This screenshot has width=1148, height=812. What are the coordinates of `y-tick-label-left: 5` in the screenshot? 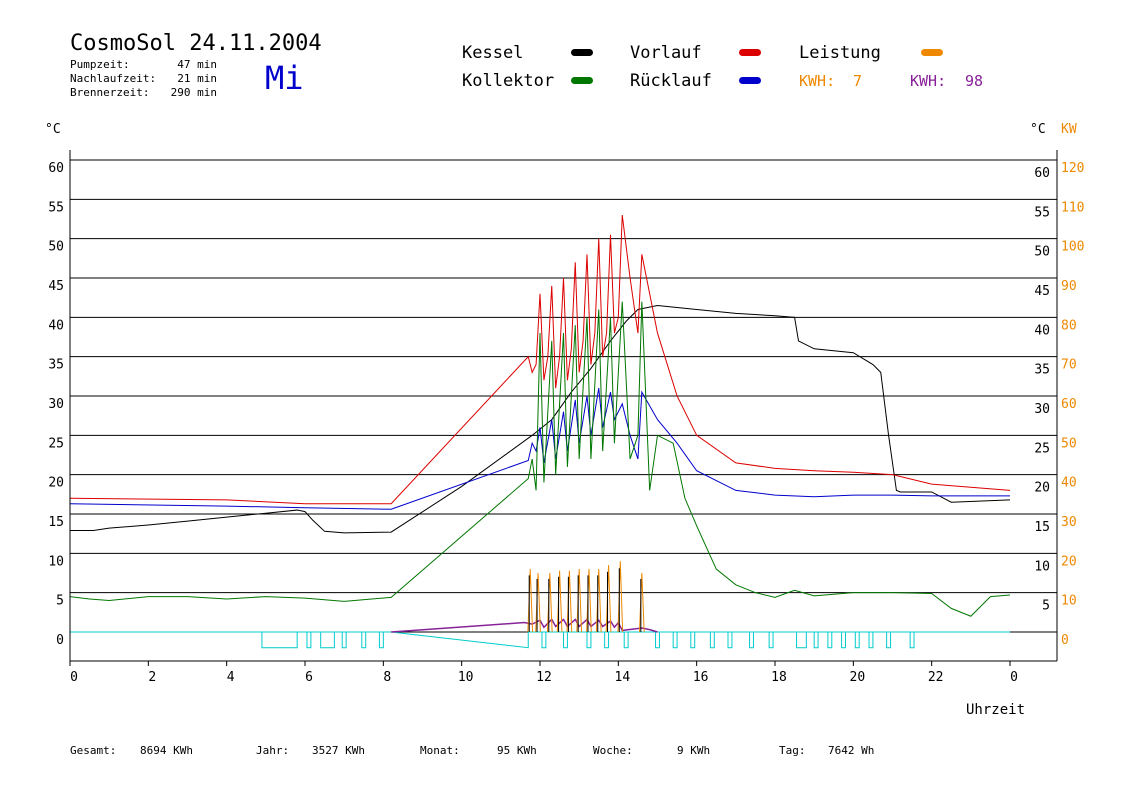 It's located at (60, 601).